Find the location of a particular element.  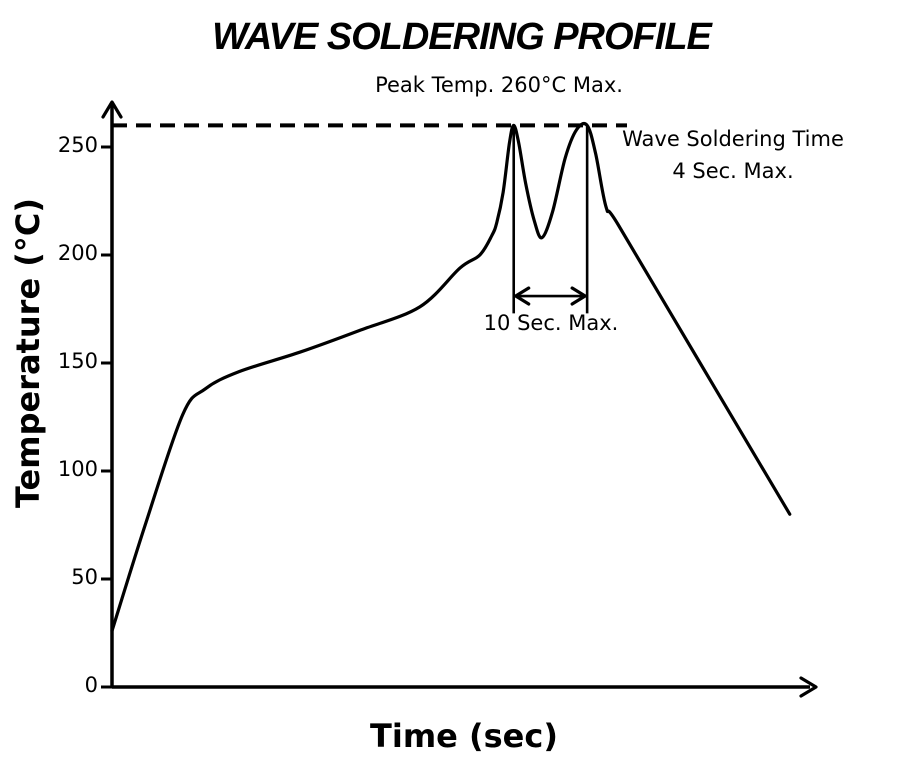

x-axis-arrowhead-icon is located at coordinates (808, 687).